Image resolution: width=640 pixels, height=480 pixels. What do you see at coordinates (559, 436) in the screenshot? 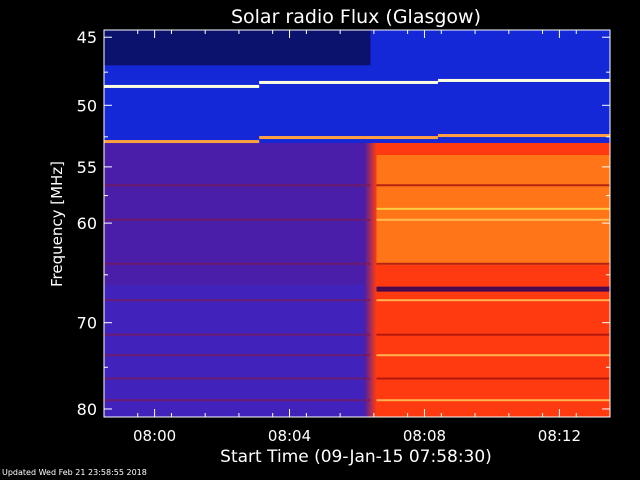
I see `x-tick-label: 08:12` at bounding box center [559, 436].